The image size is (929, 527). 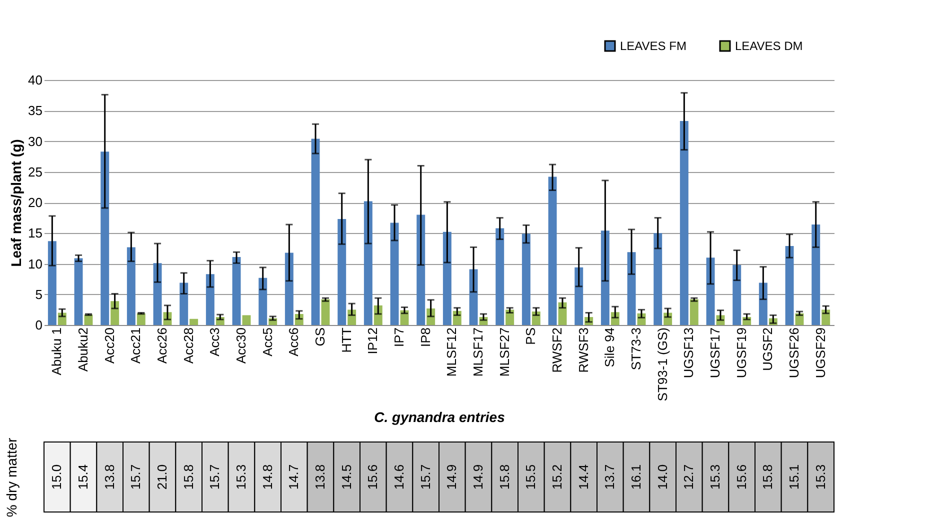 I want to click on x-tick-label: IP8, so click(x=425, y=338).